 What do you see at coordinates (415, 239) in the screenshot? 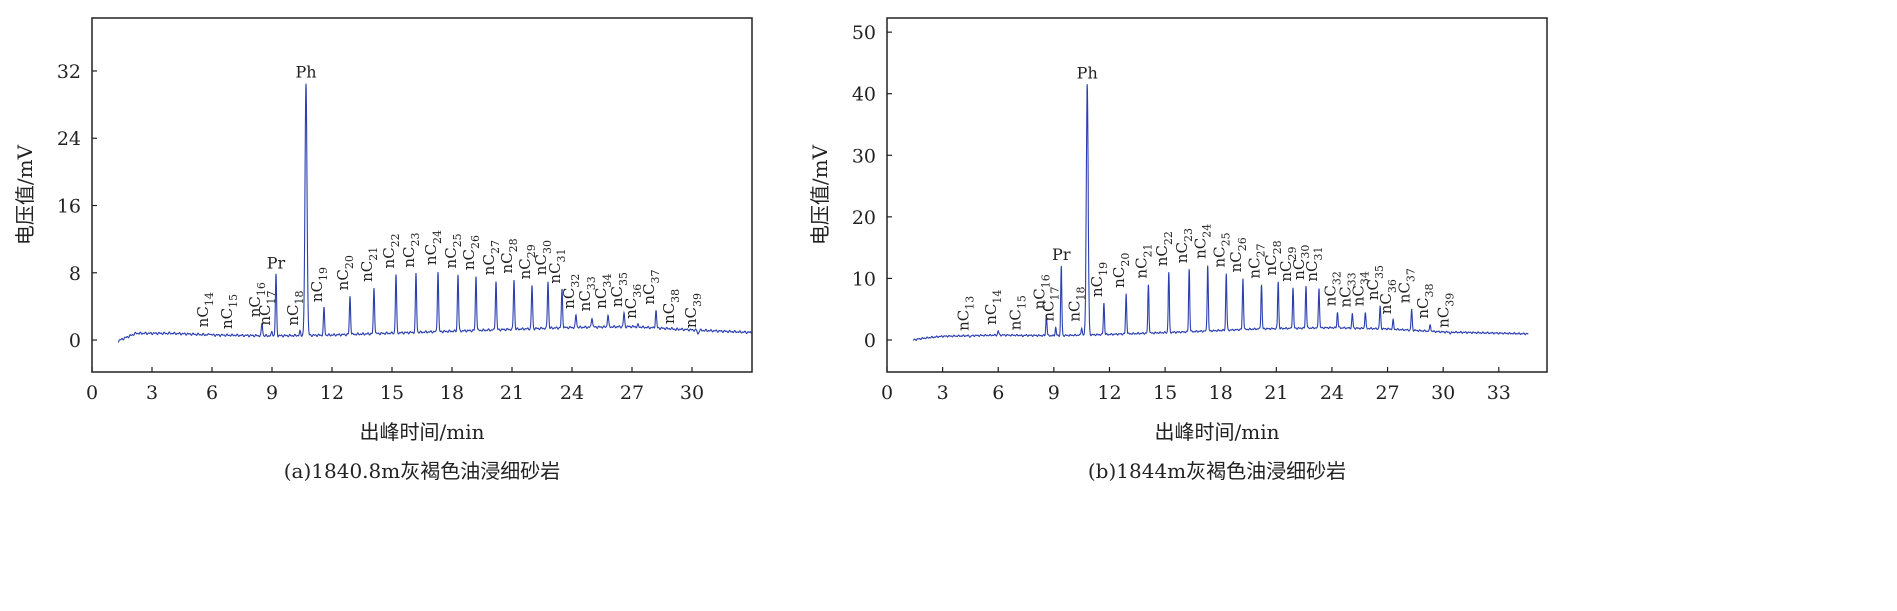
I see `peak-label-subscript: 23` at bounding box center [415, 239].